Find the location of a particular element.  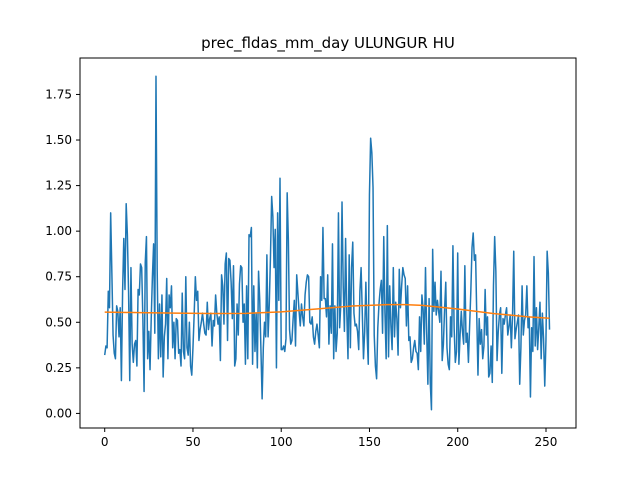

x-tick-label: 100 is located at coordinates (281, 442).